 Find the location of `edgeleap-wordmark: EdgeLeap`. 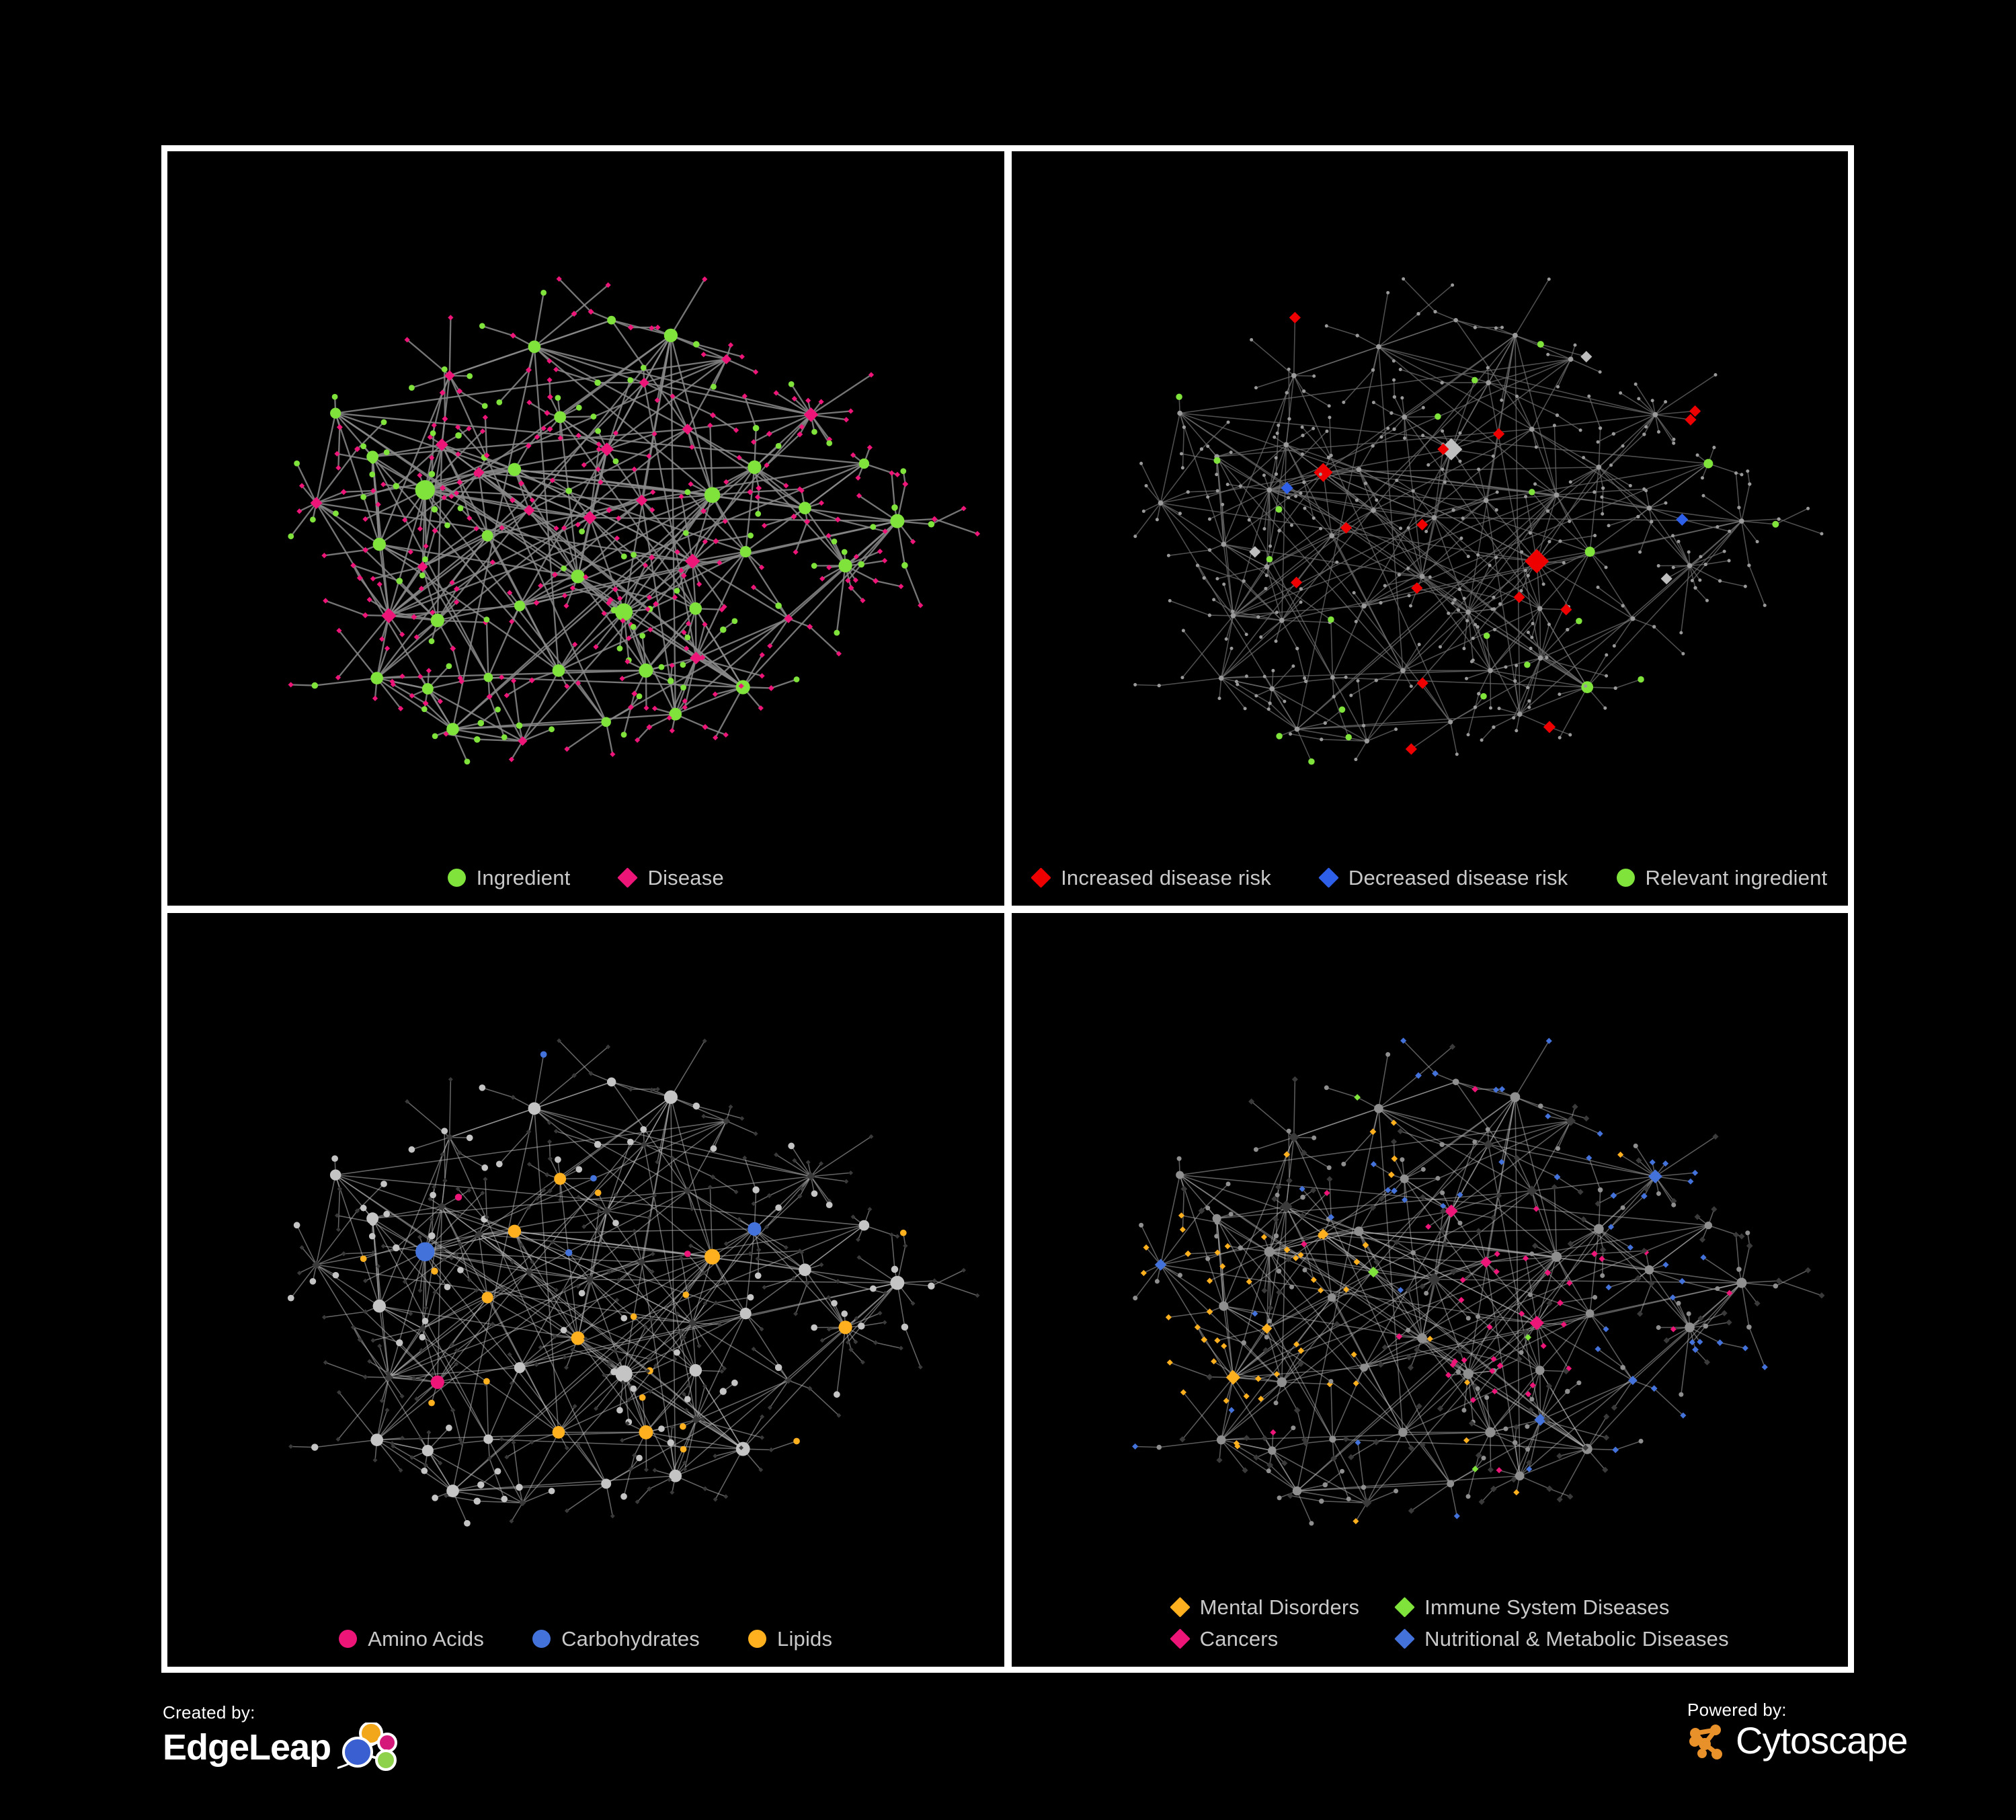

edgeleap-wordmark: EdgeLeap is located at coordinates (247, 1747).